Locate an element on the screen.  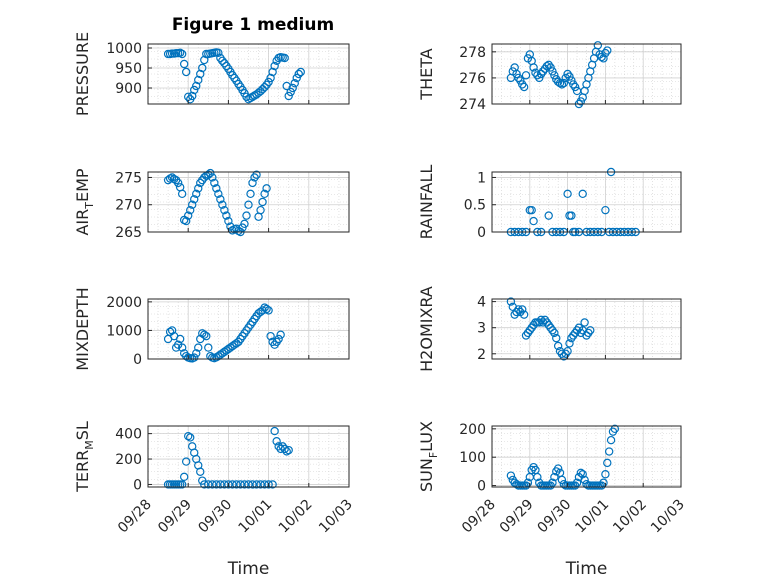
panel-rainfall: 0 0.5 1 RAINFALL is located at coordinates (549, 203).